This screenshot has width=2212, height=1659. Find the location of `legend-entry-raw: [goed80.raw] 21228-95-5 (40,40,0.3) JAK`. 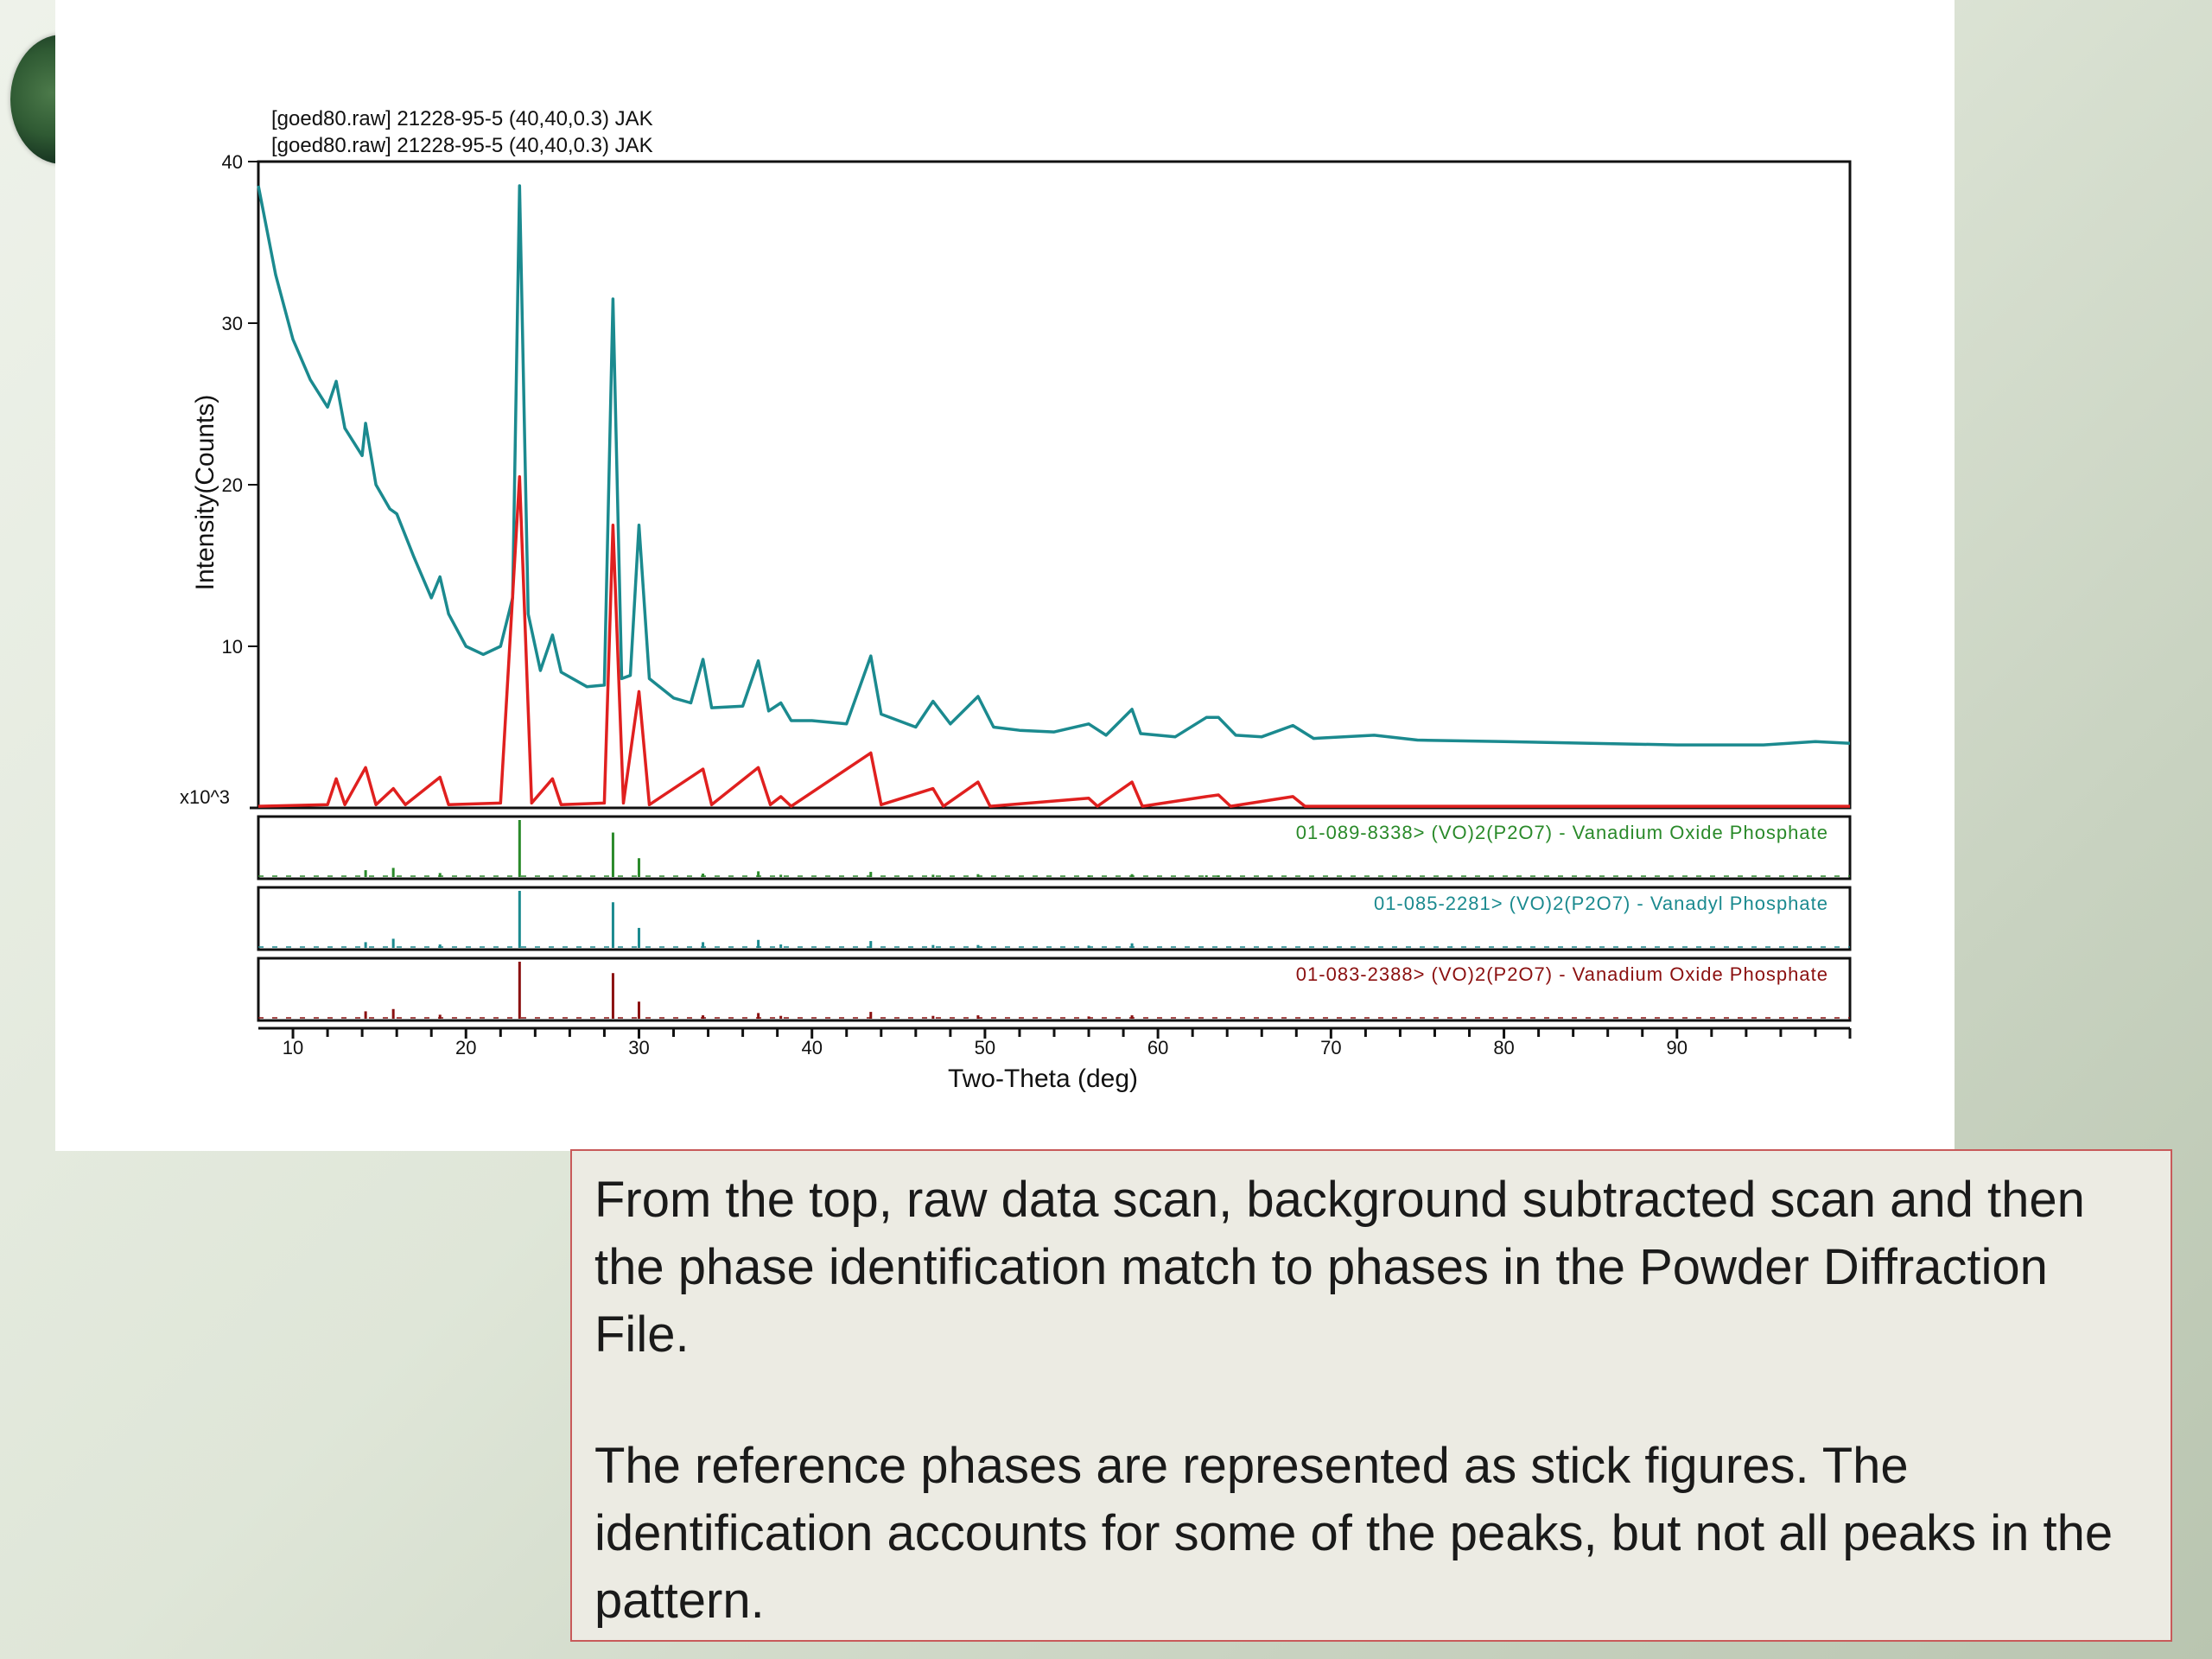

legend-entry-raw: [goed80.raw] 21228-95-5 (40,40,0.3) JAK is located at coordinates (462, 118).